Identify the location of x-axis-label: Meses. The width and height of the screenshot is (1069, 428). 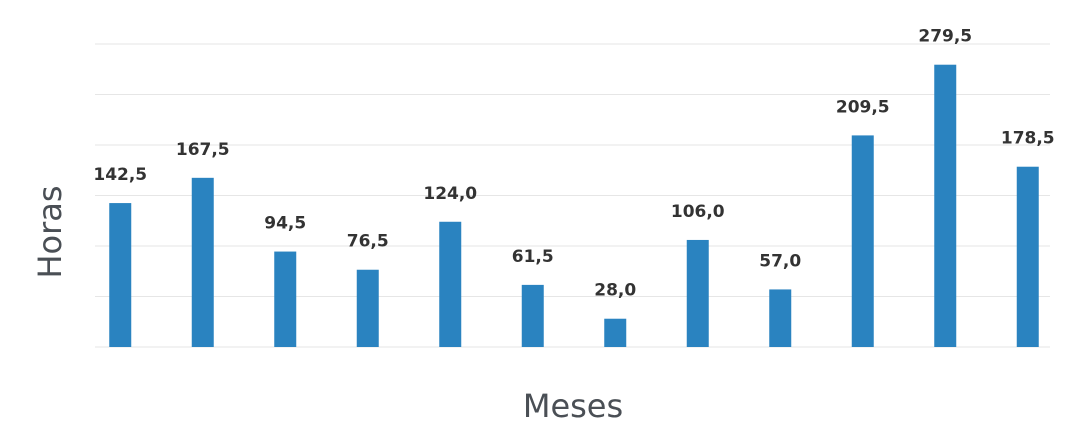
(573, 406).